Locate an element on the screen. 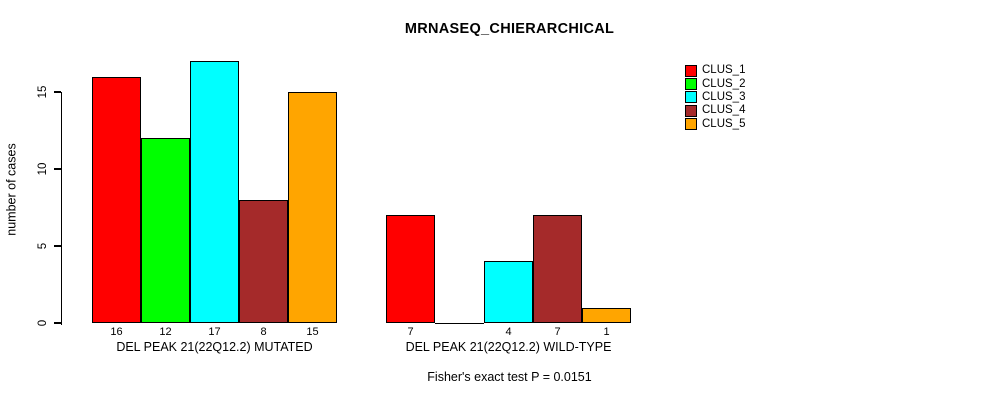 The height and width of the screenshot is (400, 990). legend-entry: CLUS_3 is located at coordinates (715, 97).